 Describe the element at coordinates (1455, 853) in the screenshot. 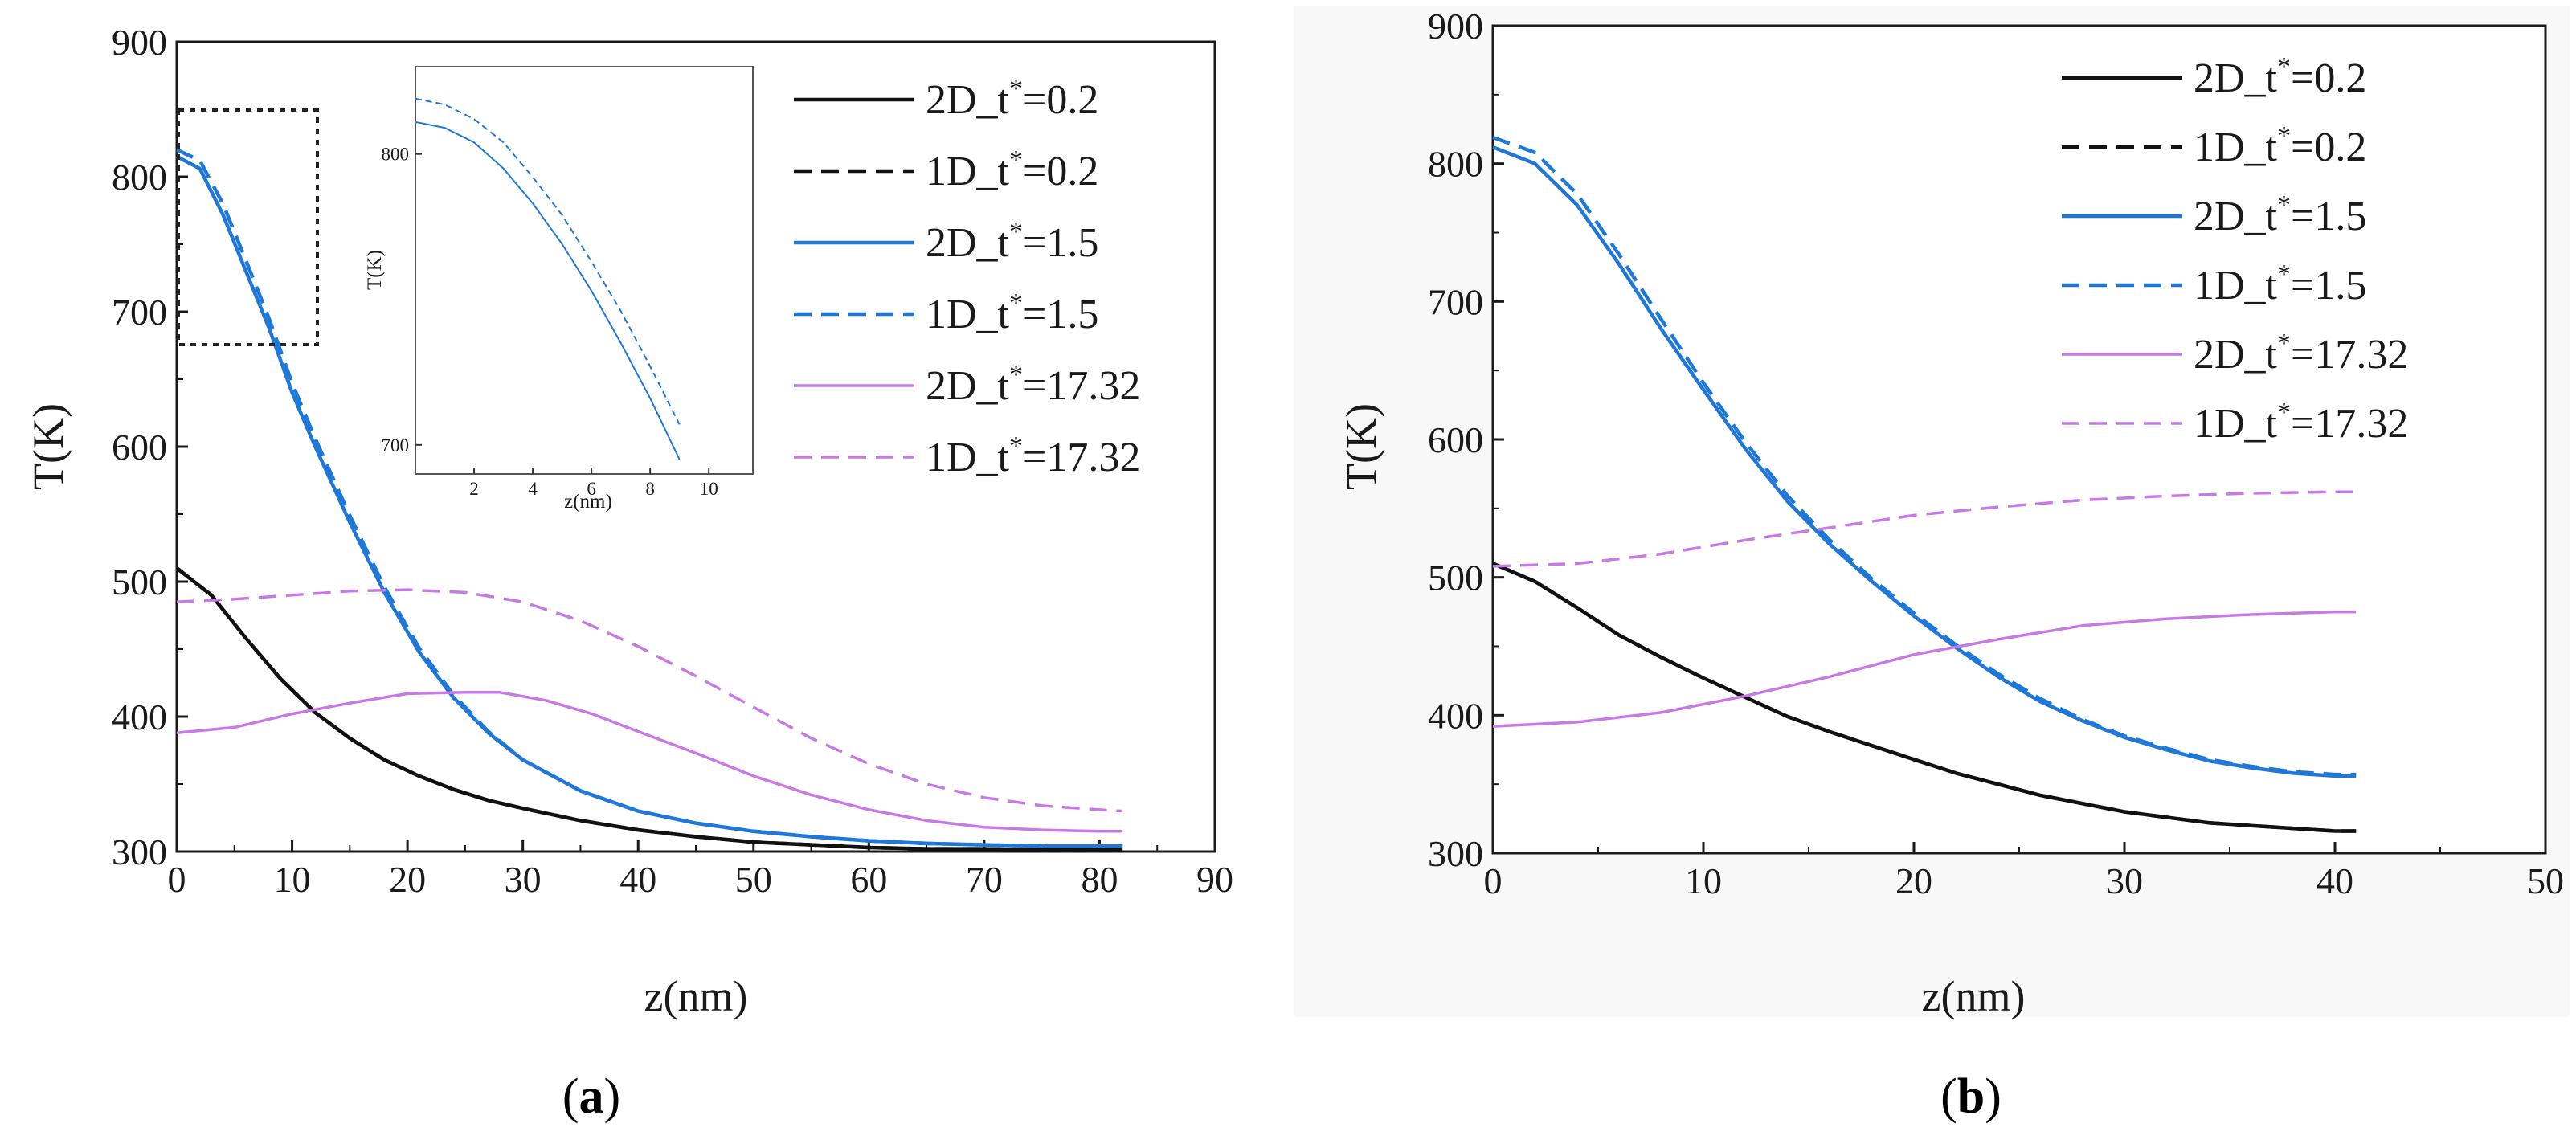

I see `panel-b-y-tick-label: 300` at that location.